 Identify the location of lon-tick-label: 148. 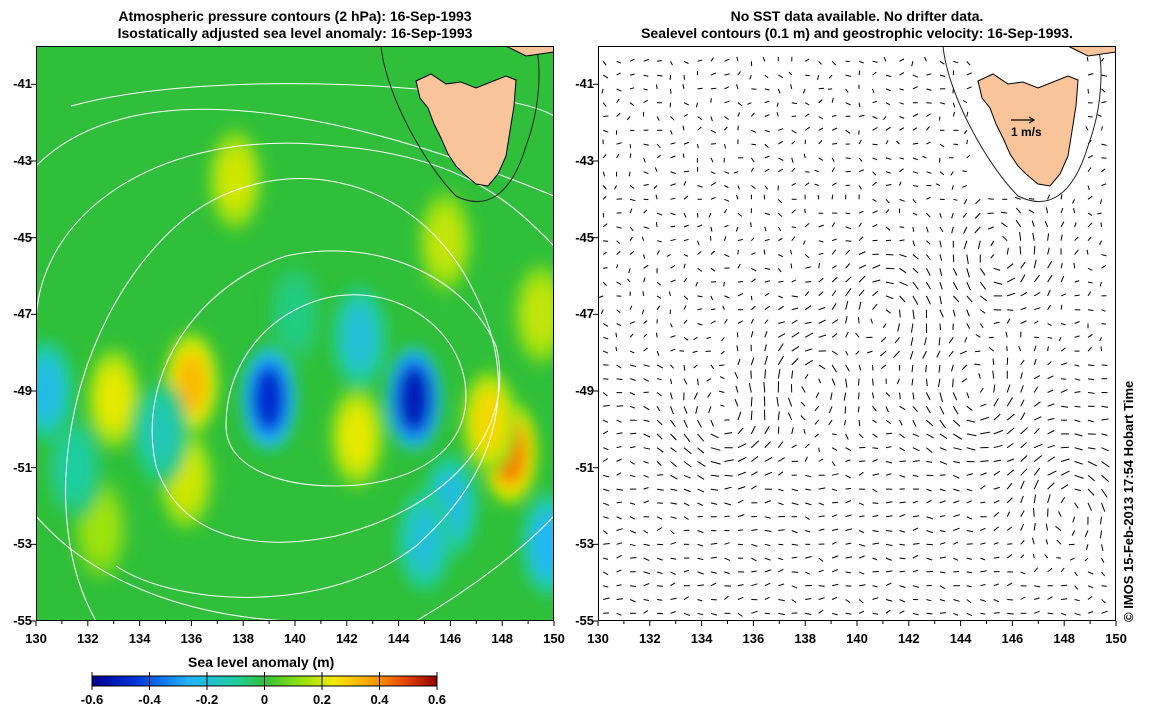
(502, 638).